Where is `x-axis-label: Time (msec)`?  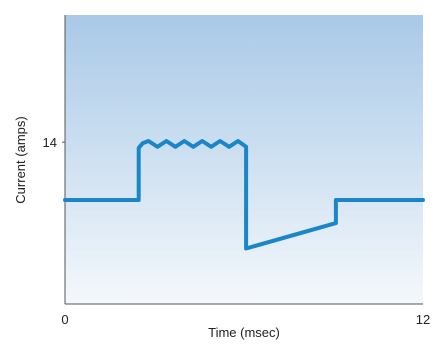
x-axis-label: Time (msec) is located at coordinates (244, 332).